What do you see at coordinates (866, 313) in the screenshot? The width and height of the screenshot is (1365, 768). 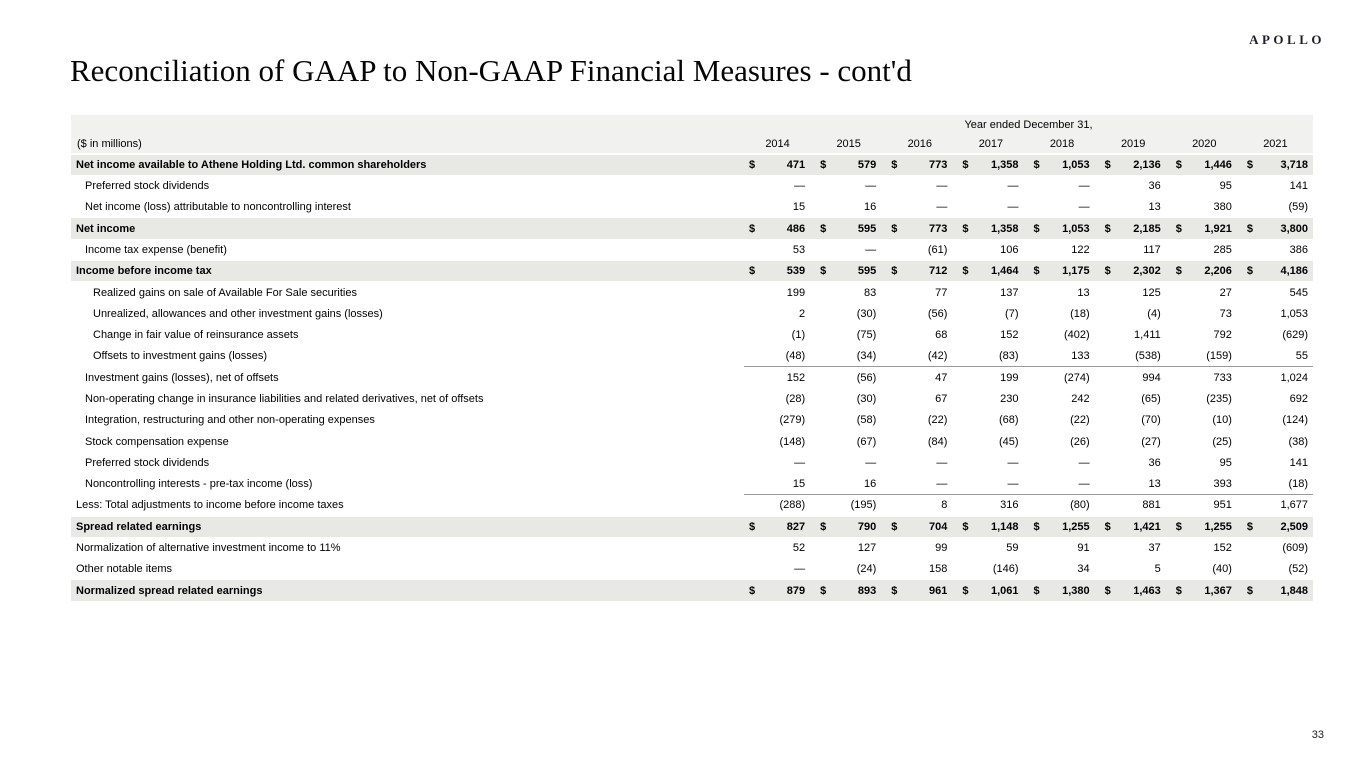 I see `cell-value: (30)` at bounding box center [866, 313].